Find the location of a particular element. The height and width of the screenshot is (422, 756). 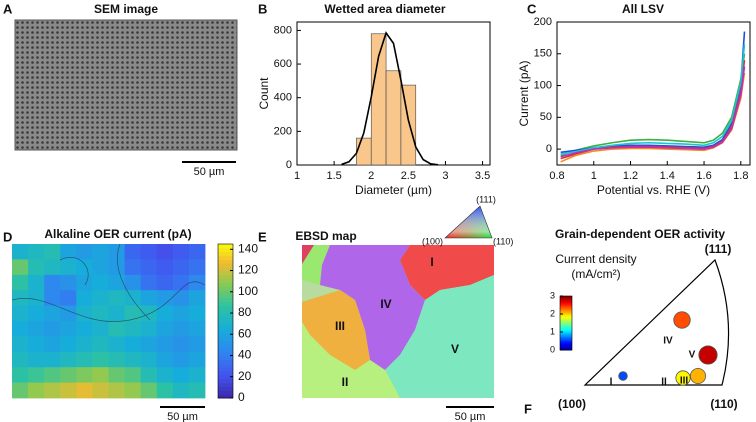

colorbar-tick-label: 0 is located at coordinates (552, 349).